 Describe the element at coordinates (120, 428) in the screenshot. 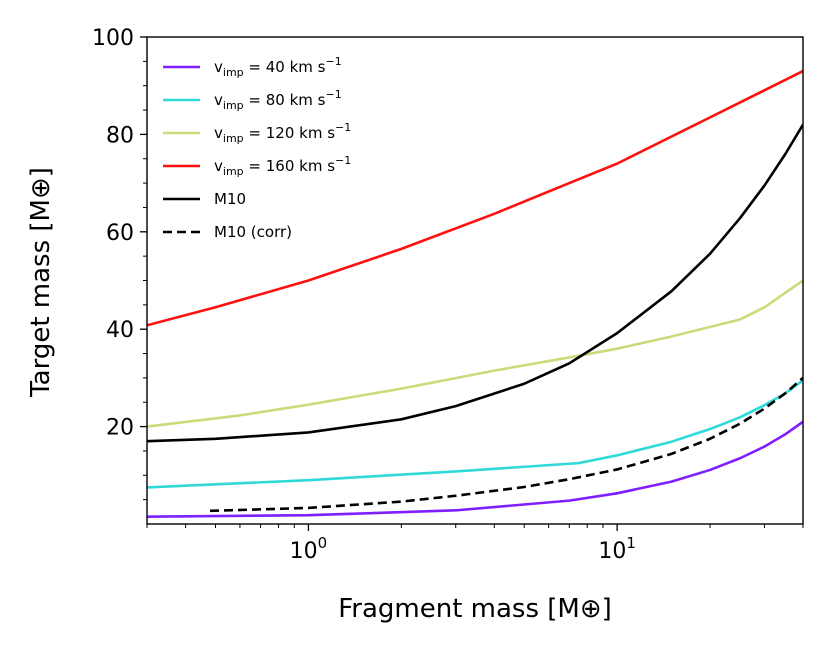

I see `y-tick-label: 20` at that location.